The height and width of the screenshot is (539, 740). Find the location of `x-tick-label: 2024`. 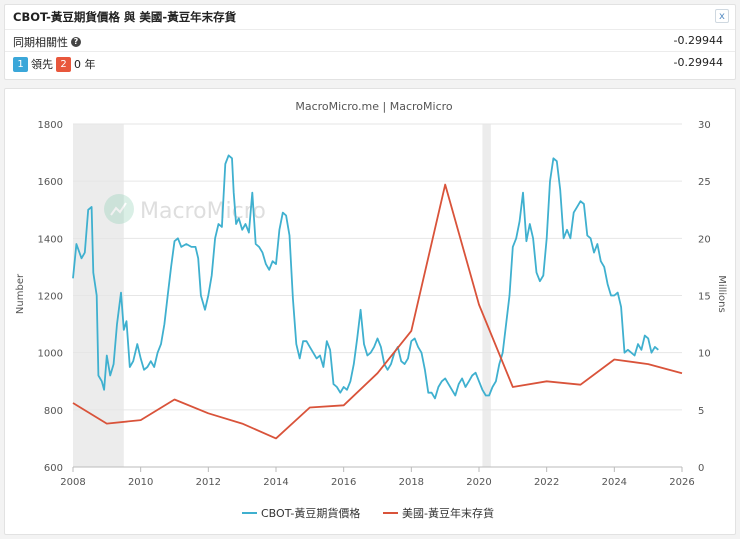

x-tick-label: 2024 is located at coordinates (614, 482).